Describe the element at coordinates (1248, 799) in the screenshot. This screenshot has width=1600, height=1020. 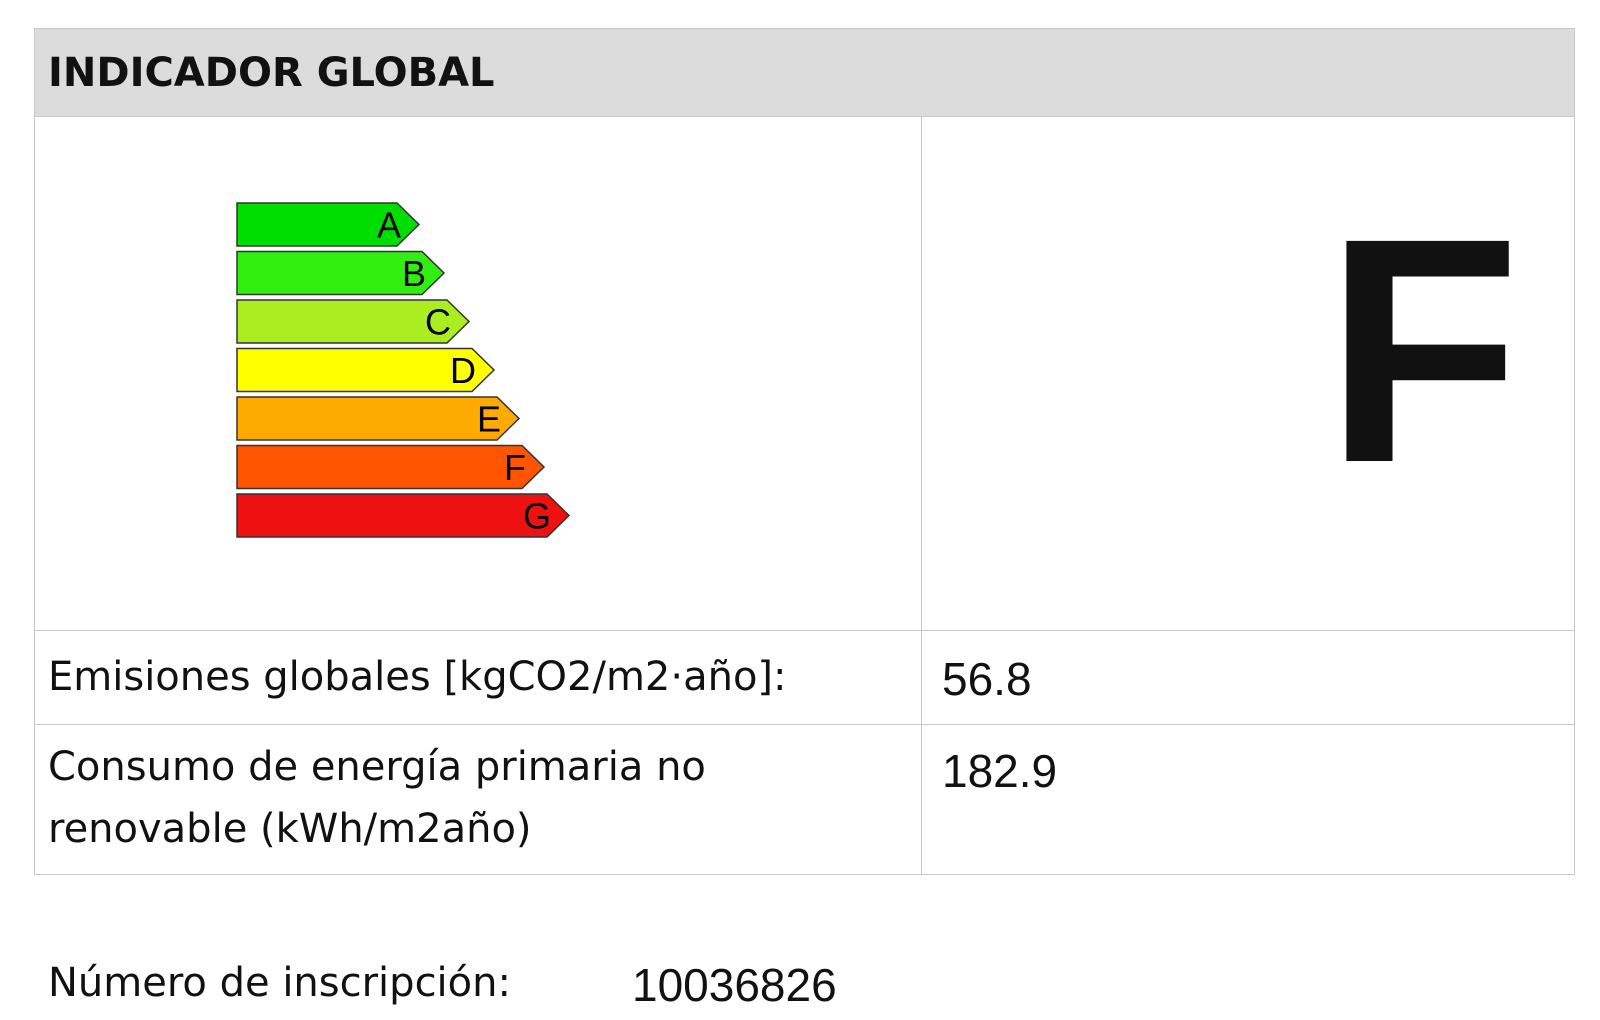
I see `row-2-value-cell` at that location.